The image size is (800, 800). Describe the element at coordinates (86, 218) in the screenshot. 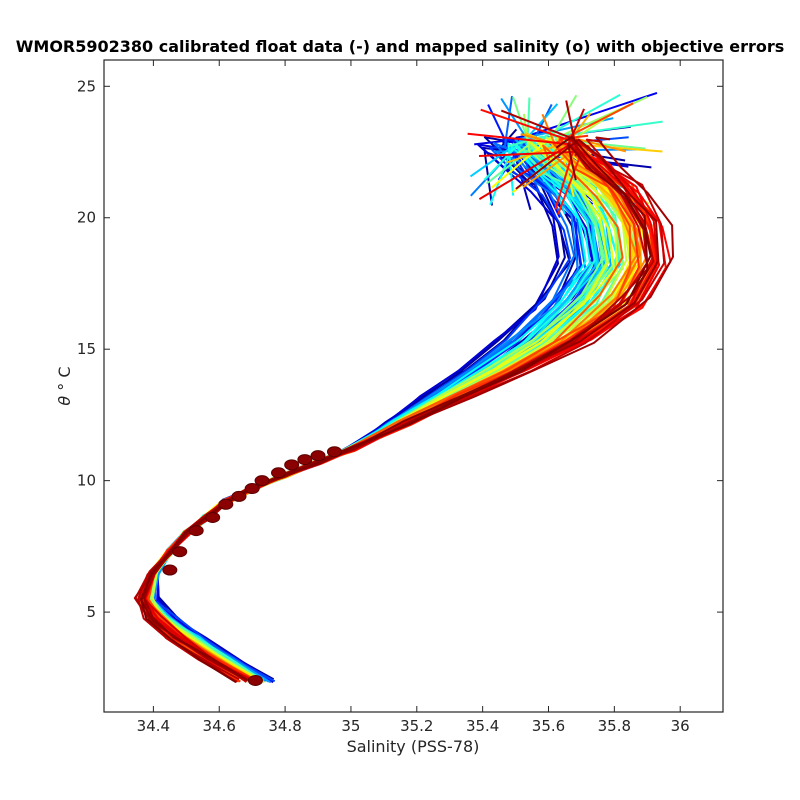

I see `y-tick-label: 20` at that location.